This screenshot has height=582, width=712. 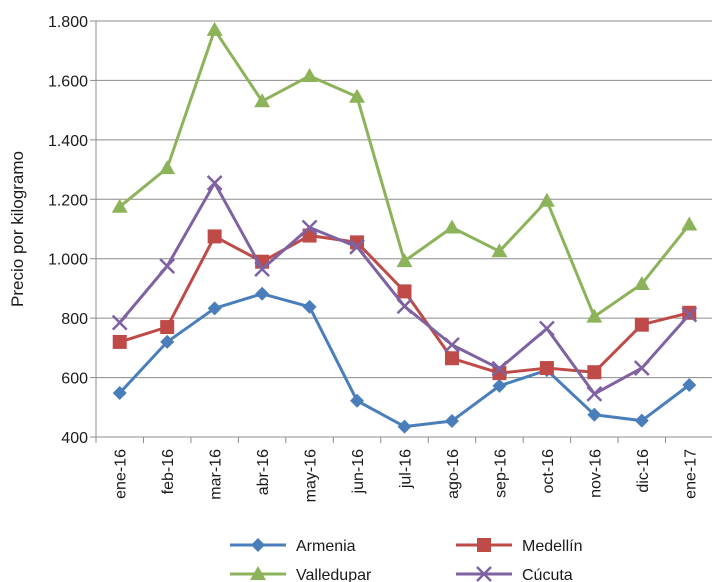 What do you see at coordinates (519, 546) in the screenshot?
I see `legend-item-1: Medellín` at bounding box center [519, 546].